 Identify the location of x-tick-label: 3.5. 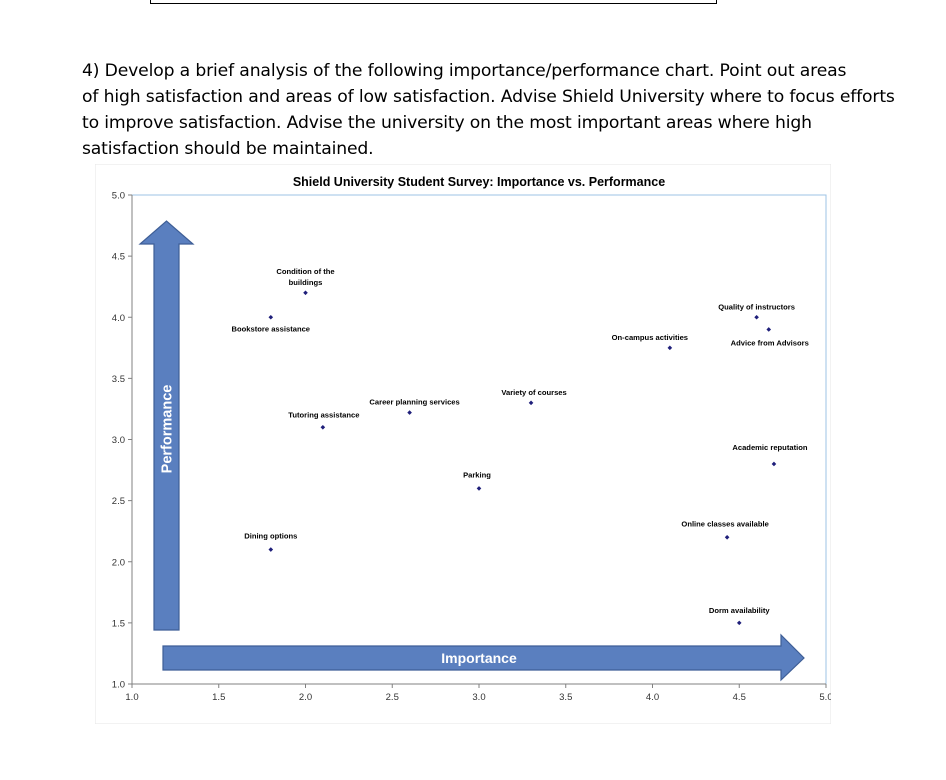
(565, 697).